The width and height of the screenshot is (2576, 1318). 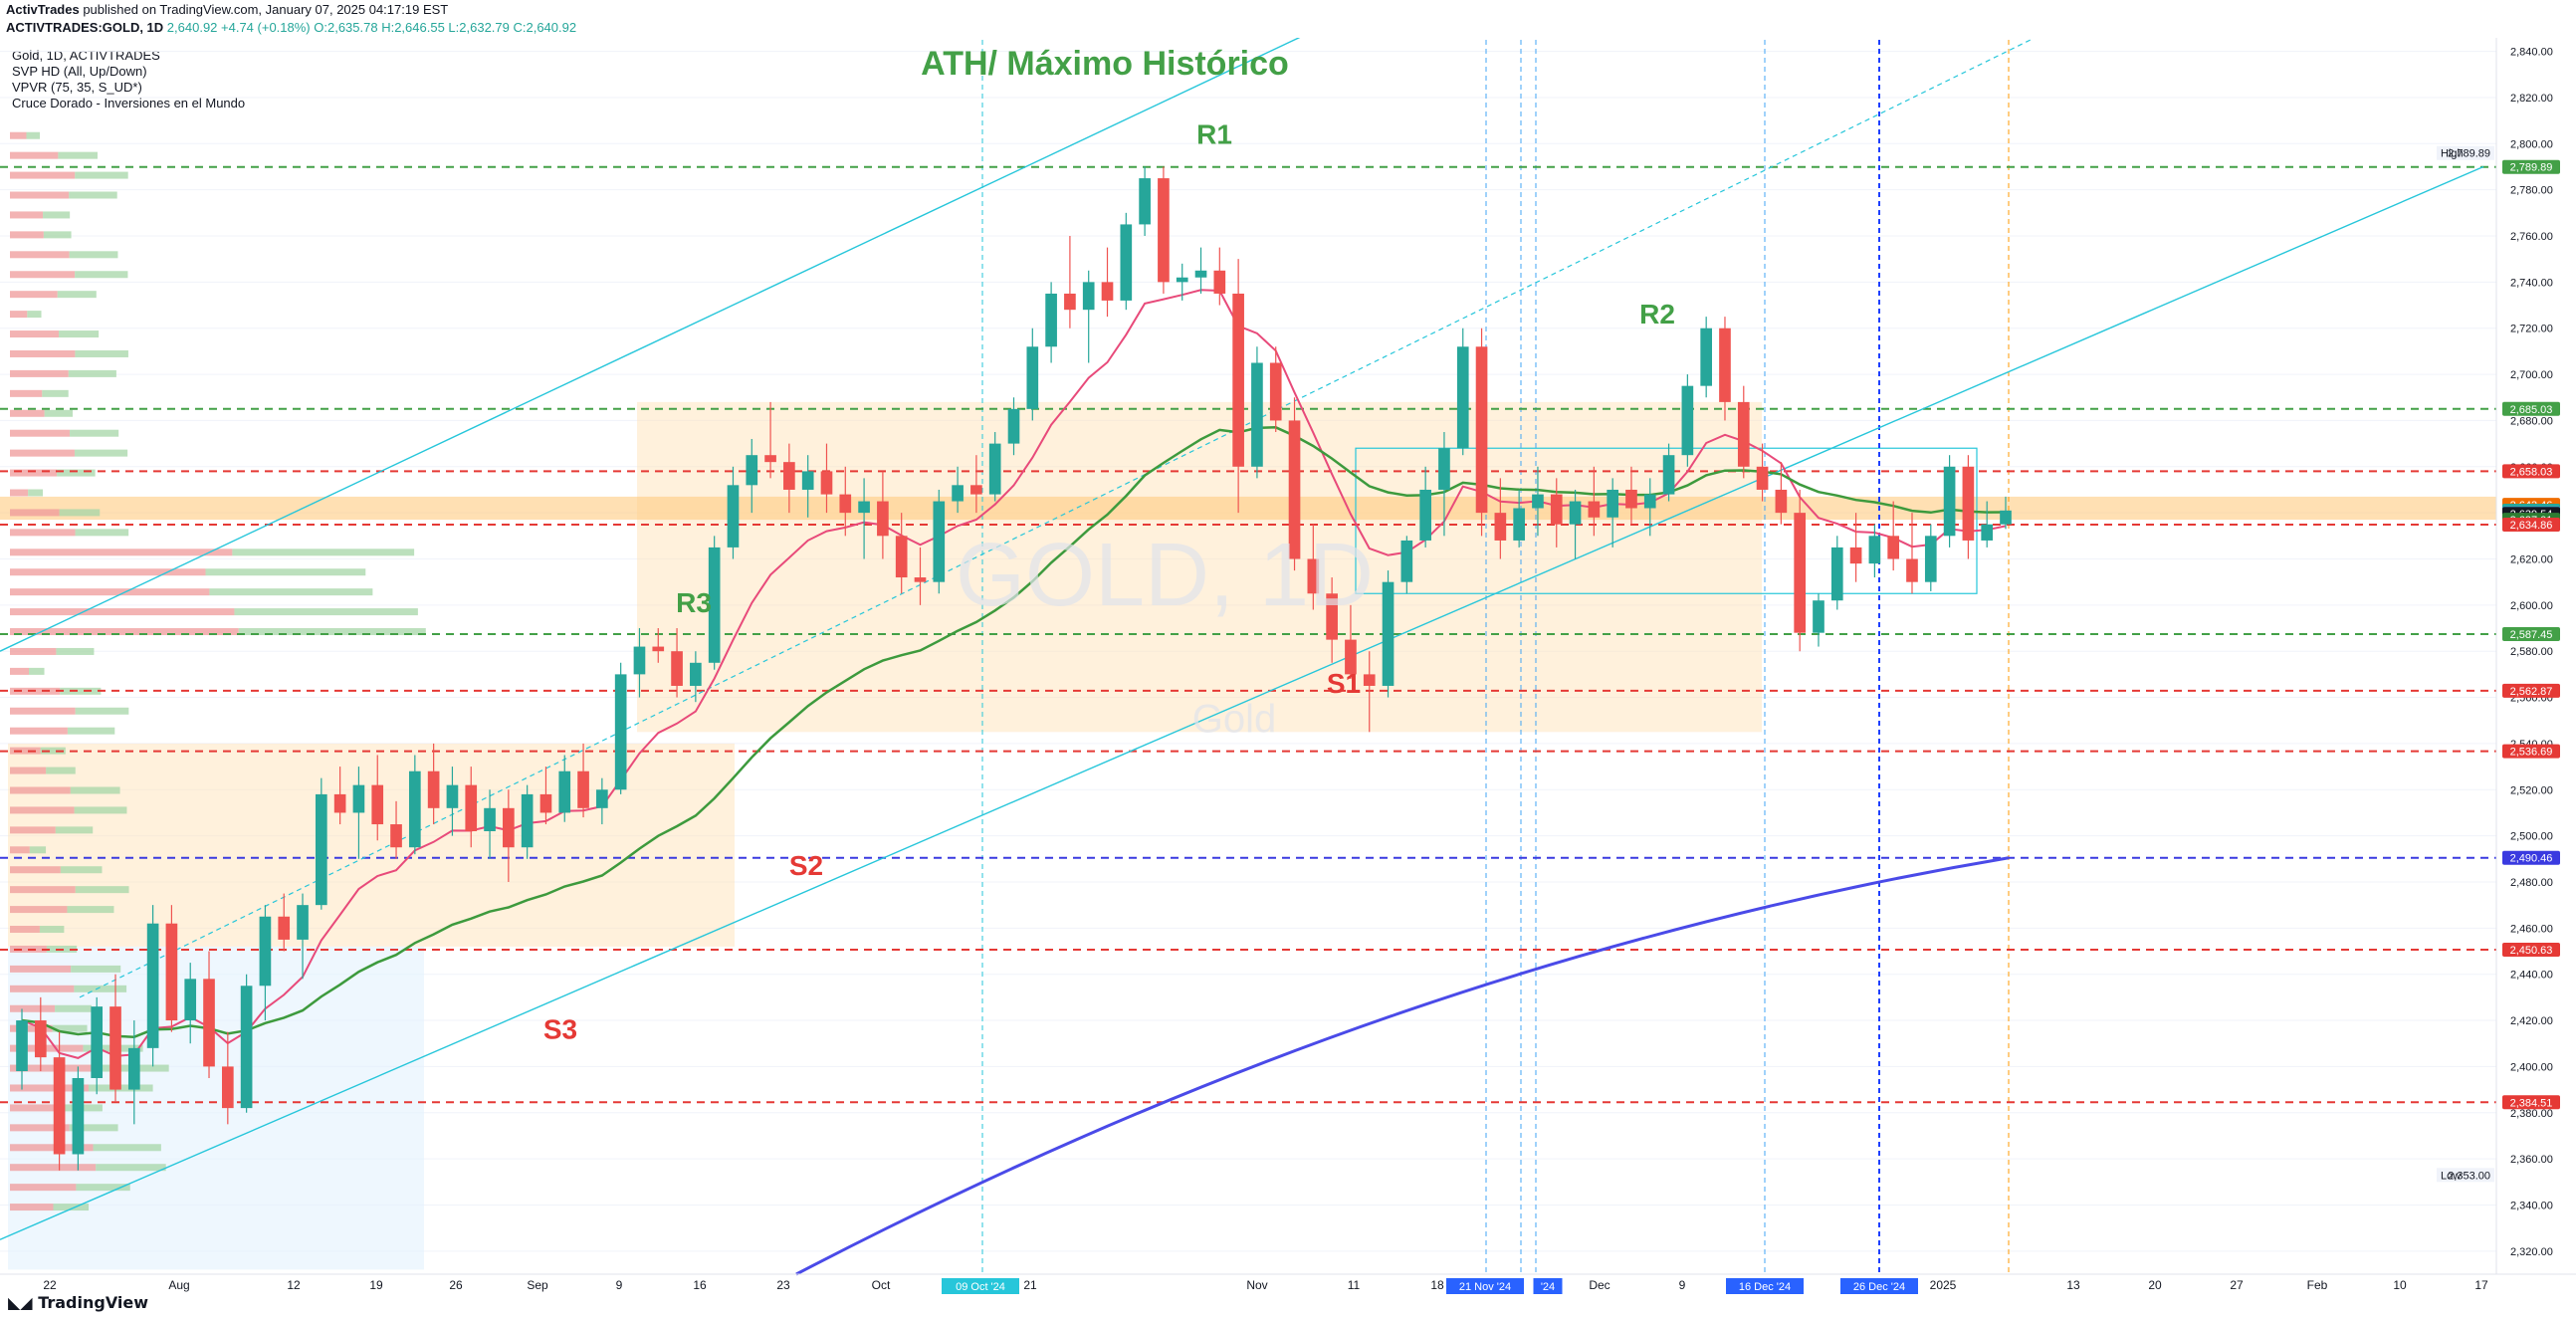 I want to click on price-badge-label: 2,536.69, so click(x=2531, y=753).